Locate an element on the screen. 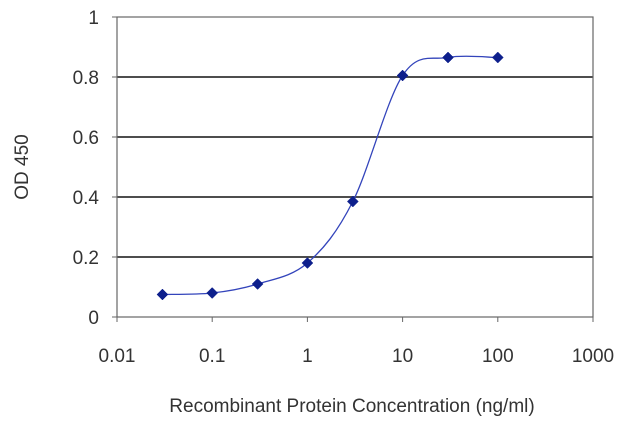 This screenshot has width=640, height=427. y-tick-label-0: 0 is located at coordinates (93, 318).